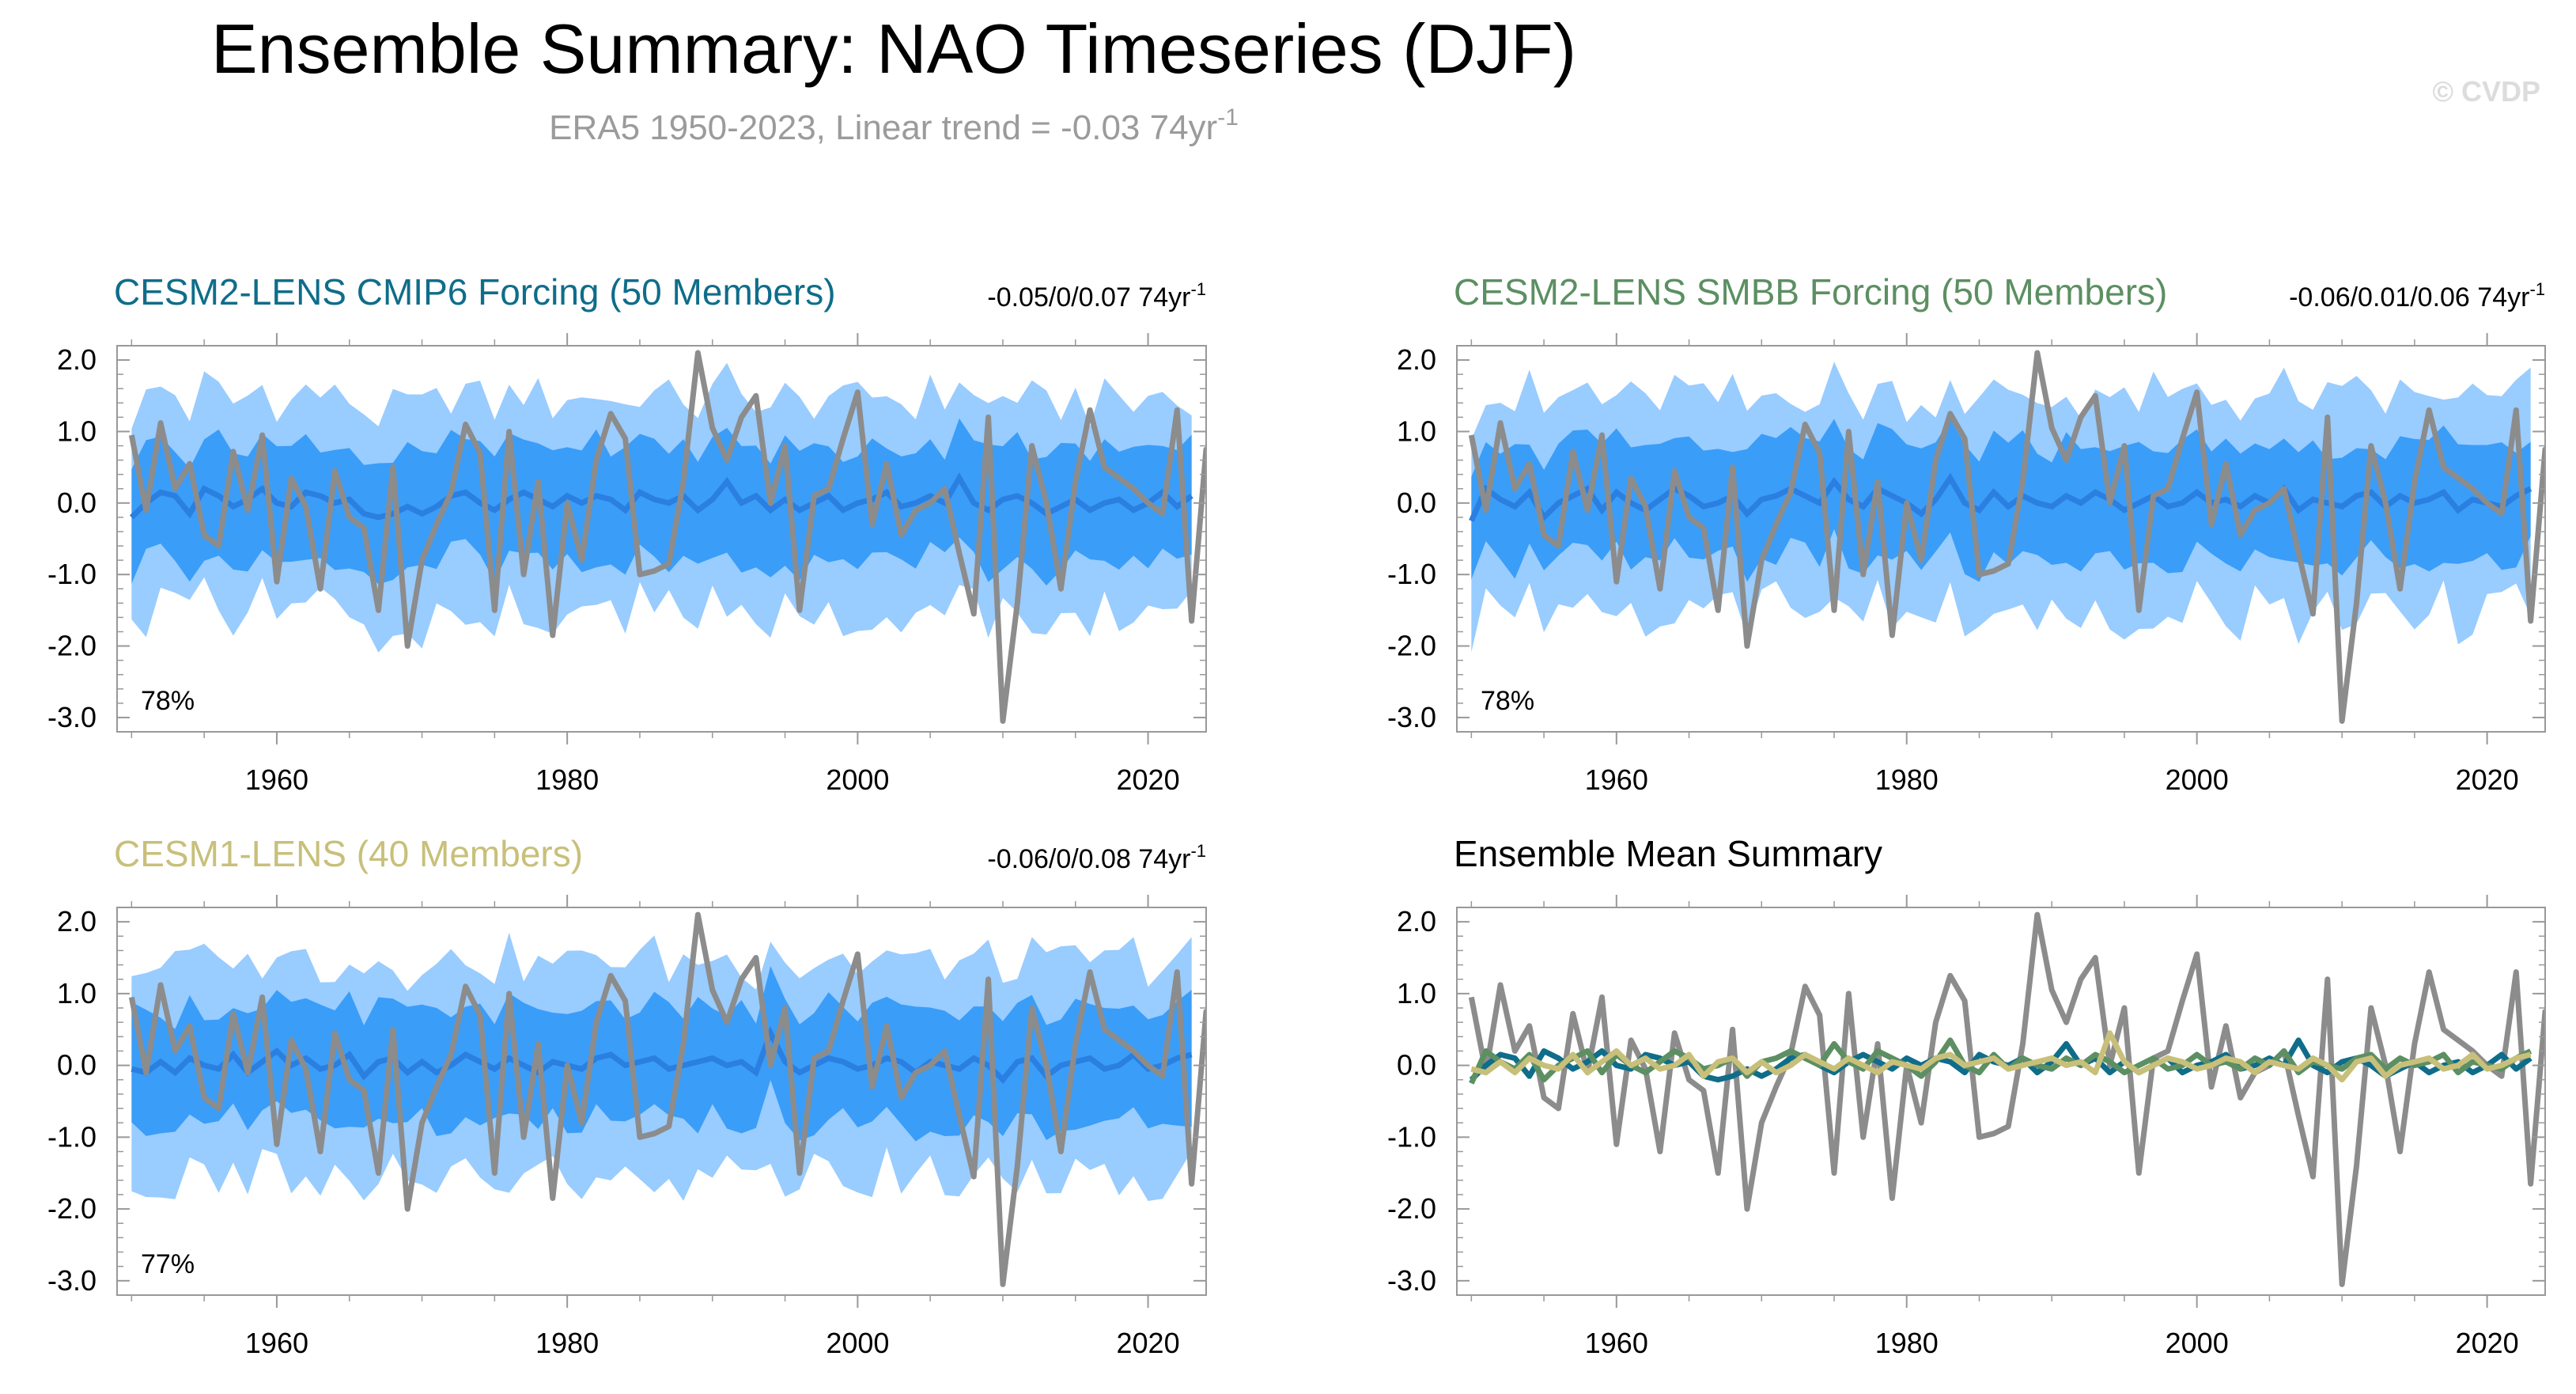  I want to click on percent-label: 77%, so click(168, 1264).